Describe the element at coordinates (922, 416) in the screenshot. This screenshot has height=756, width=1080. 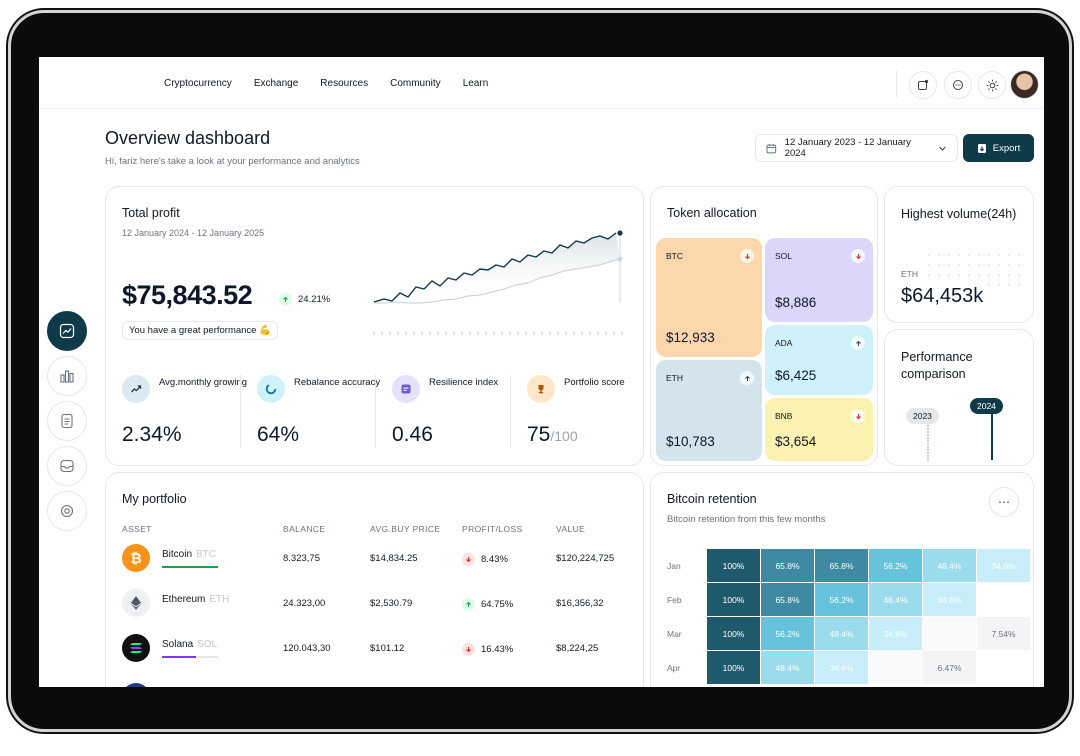
I see `year-2023-tag: 2023` at that location.